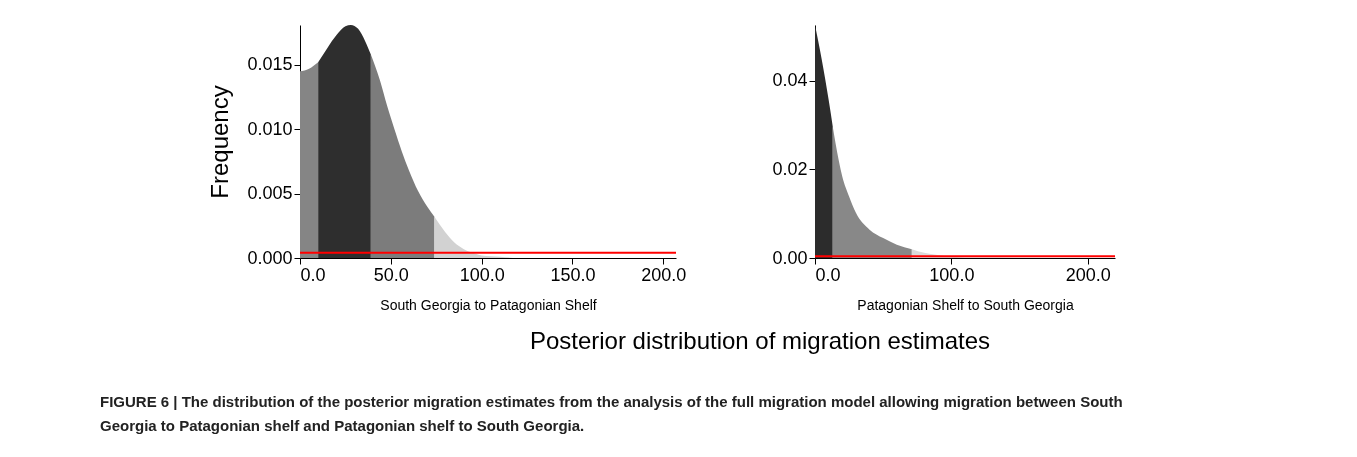 Image resolution: width=1357 pixels, height=457 pixels. I want to click on x-axis-title: Patagonian Shelf to South Georgia, so click(965, 304).